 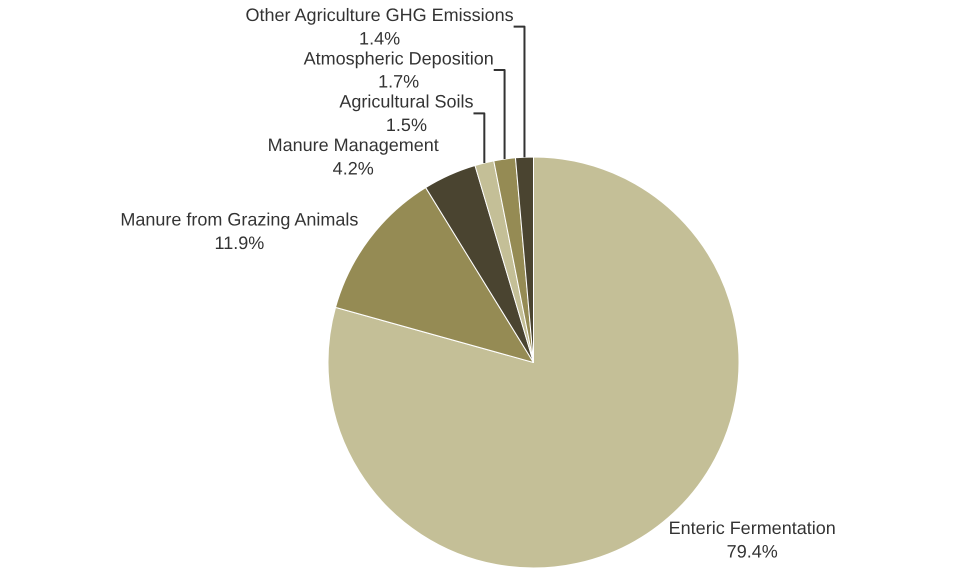 I want to click on data-label: 1.5%, so click(x=406, y=125).